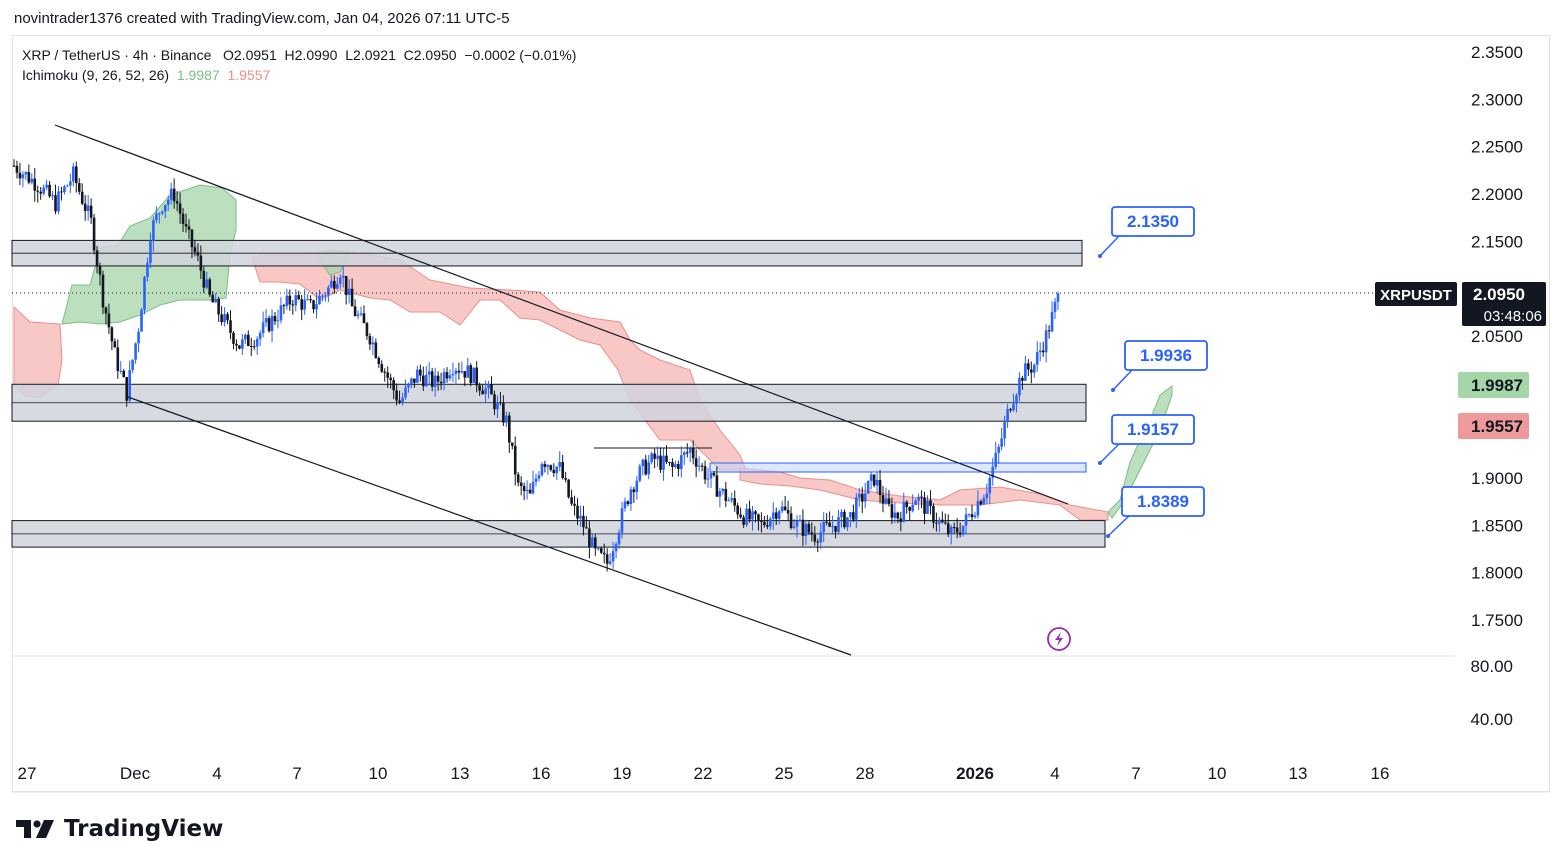  What do you see at coordinates (784, 773) in the screenshot?
I see `time-tick-label: 25` at bounding box center [784, 773].